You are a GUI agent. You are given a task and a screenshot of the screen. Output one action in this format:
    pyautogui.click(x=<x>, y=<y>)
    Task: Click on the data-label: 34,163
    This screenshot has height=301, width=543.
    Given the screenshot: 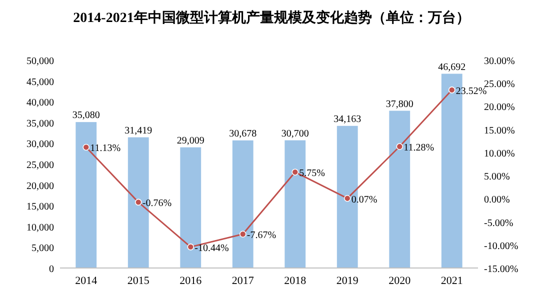 What is the action you would take?
    pyautogui.click(x=348, y=119)
    